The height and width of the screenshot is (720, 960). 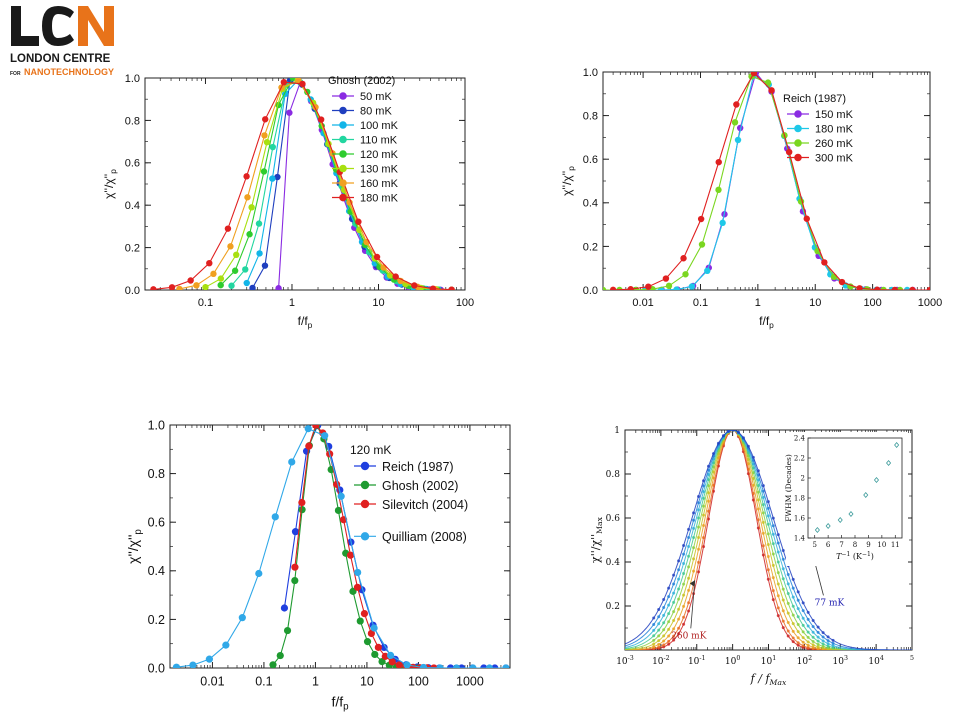 What do you see at coordinates (613, 607) in the screenshot?
I see `y-tick-label: 0.2` at bounding box center [613, 607].